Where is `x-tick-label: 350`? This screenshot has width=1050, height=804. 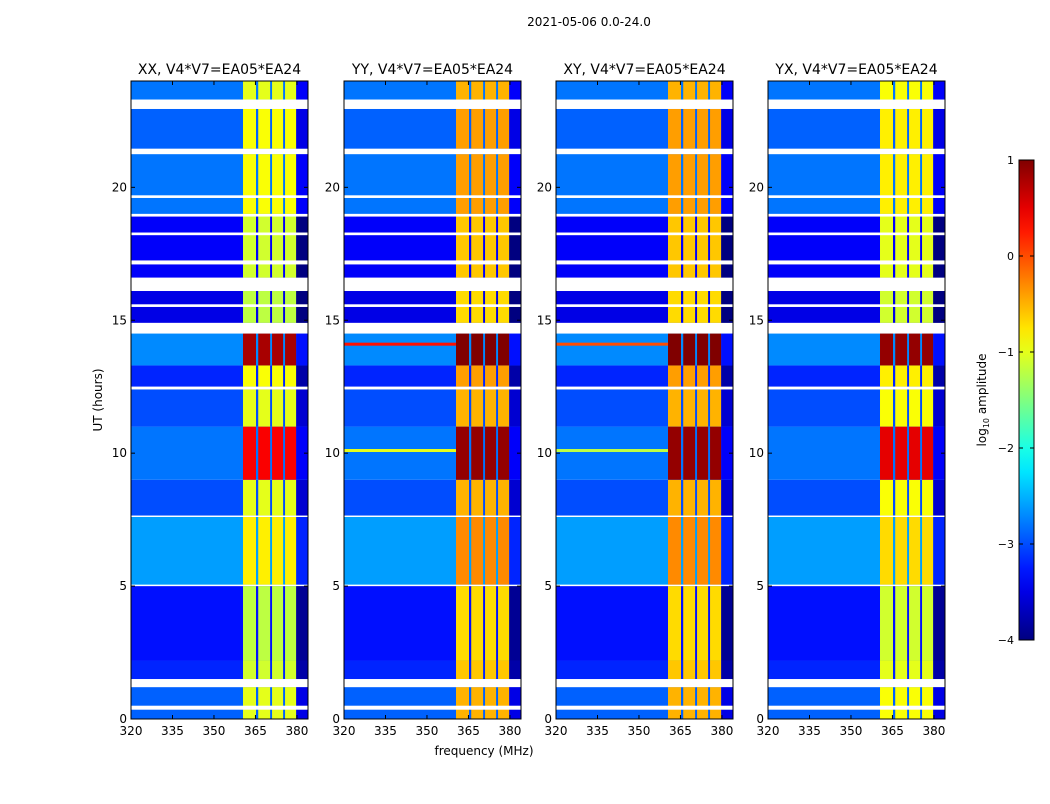
x-tick-label: 350 is located at coordinates (851, 731).